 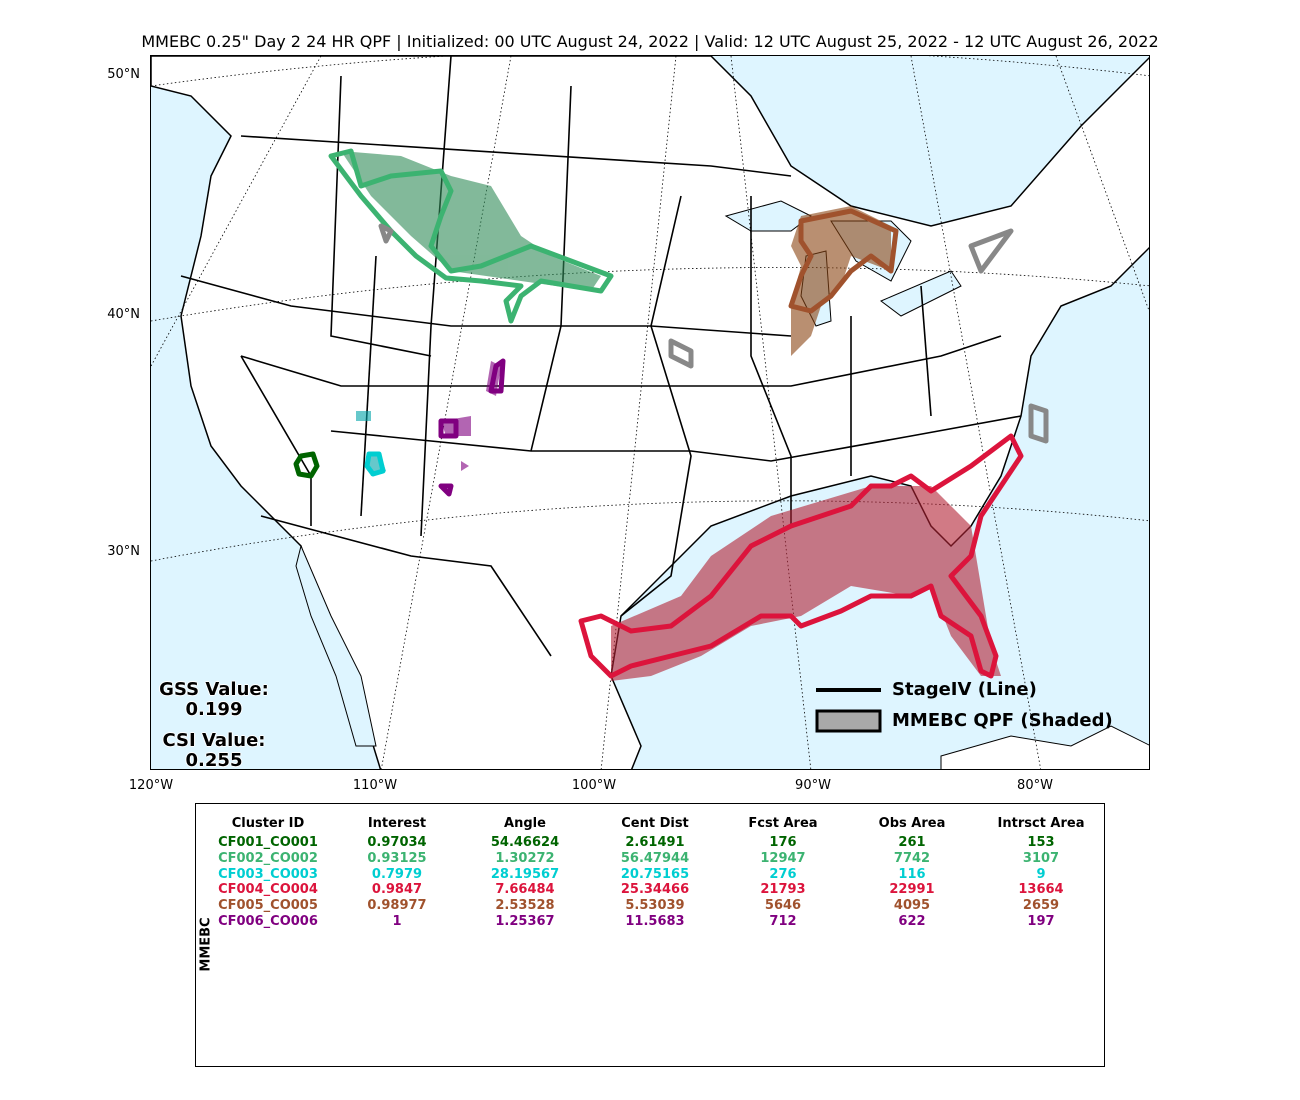 I want to click on lon-label-100w: 100°W, so click(x=594, y=785).